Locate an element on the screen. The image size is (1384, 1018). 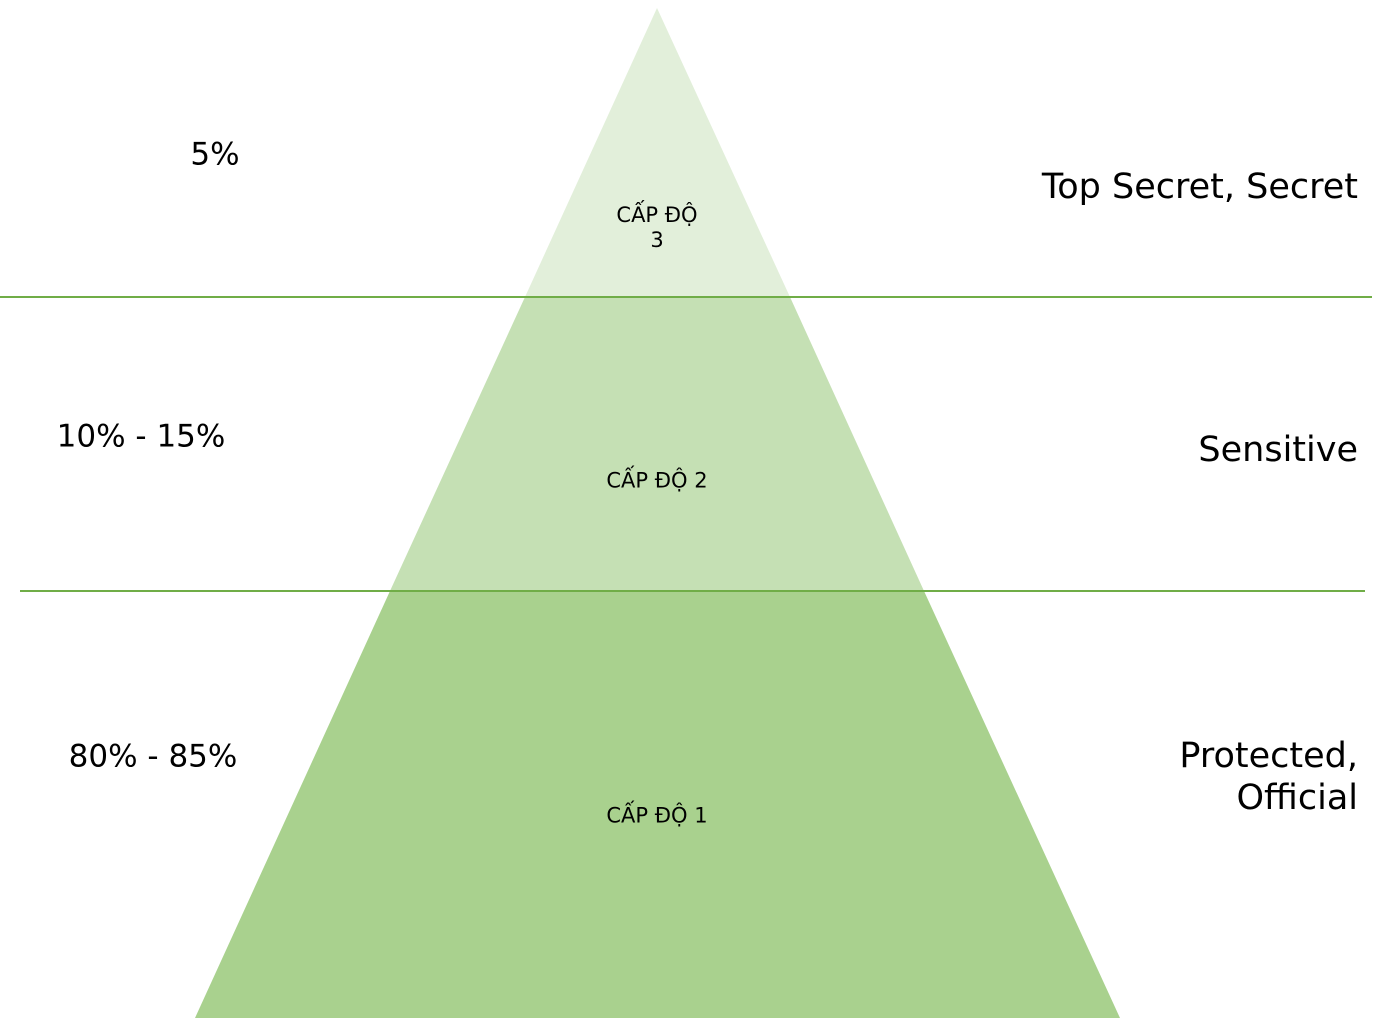
classification-label: Sensitive is located at coordinates (1278, 450).